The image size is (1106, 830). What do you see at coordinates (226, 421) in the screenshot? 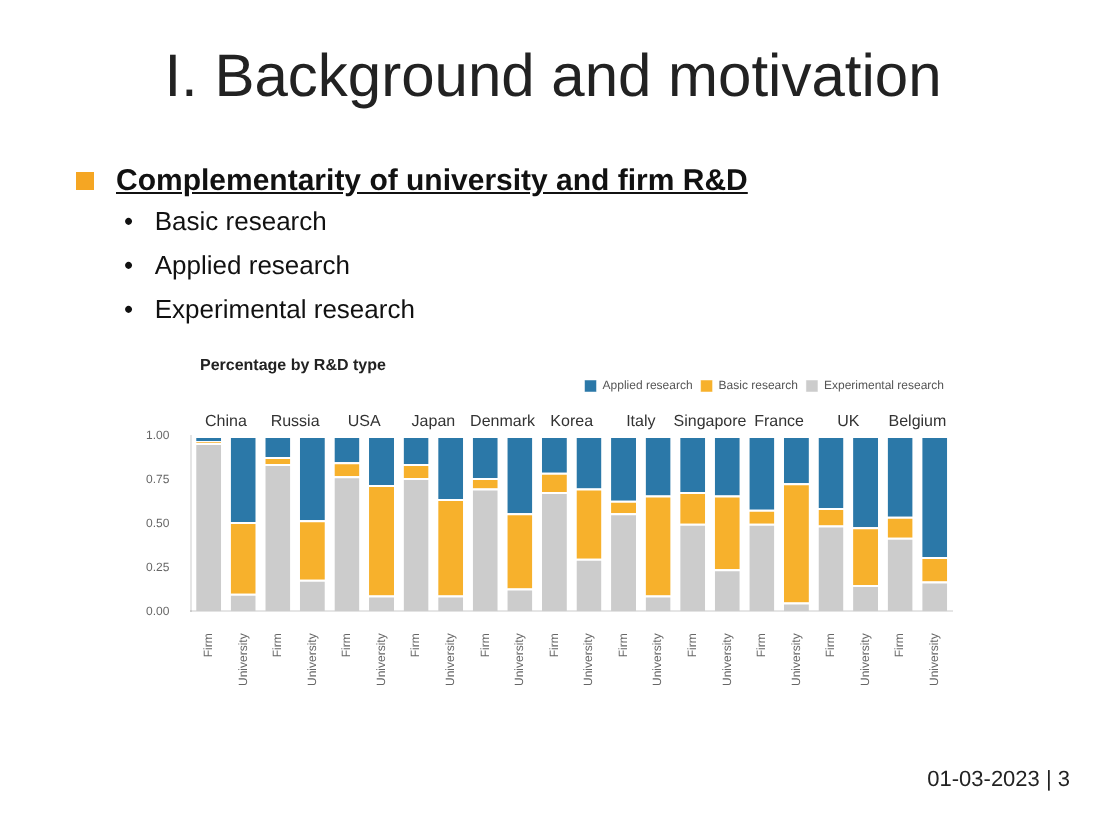
I see `text: China` at bounding box center [226, 421].